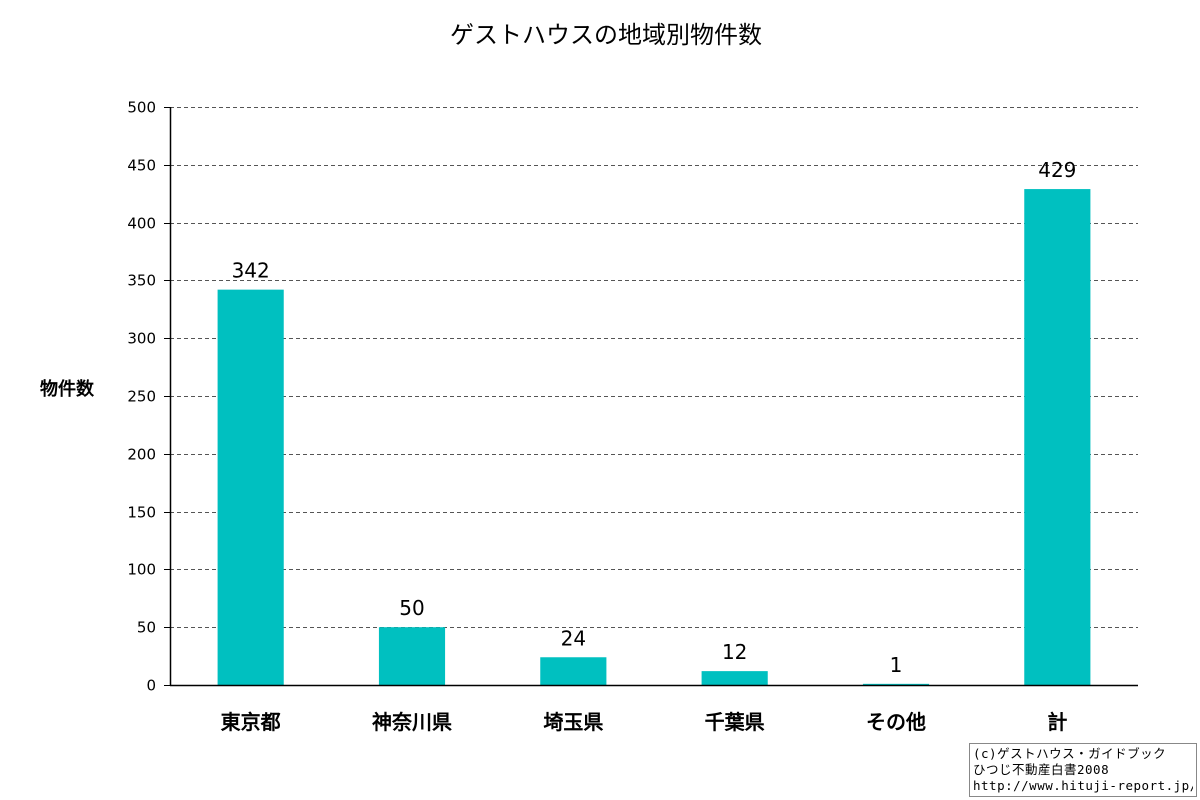 This screenshot has height=800, width=1200. I want to click on y-tick-label: 200, so click(141, 455).